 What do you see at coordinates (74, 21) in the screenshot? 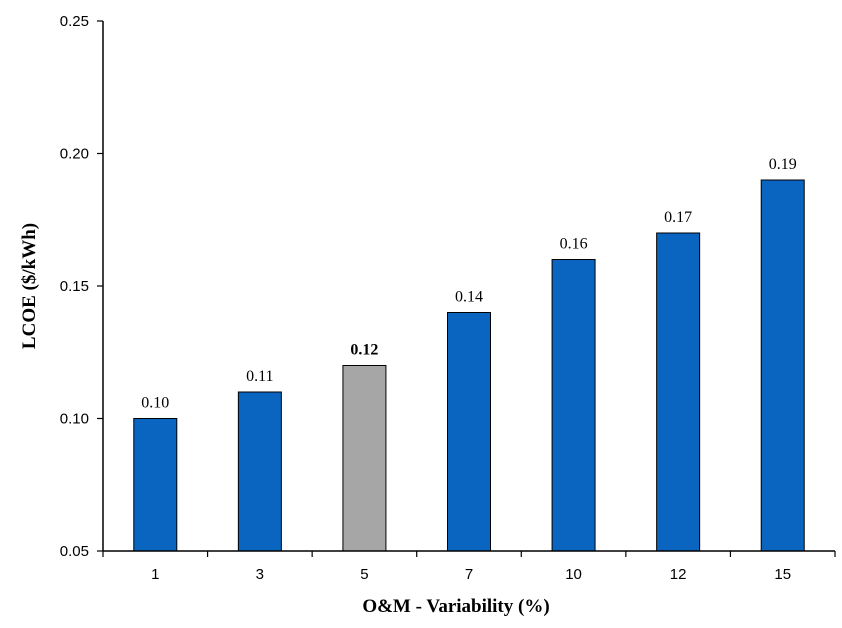
I see `y-tick-label: 0.25` at bounding box center [74, 21].